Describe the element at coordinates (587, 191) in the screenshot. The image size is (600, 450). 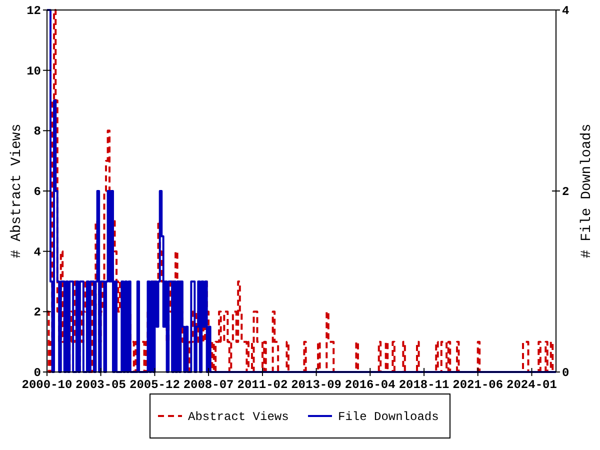
I see `y2-axis-title: # File Downloads` at that location.